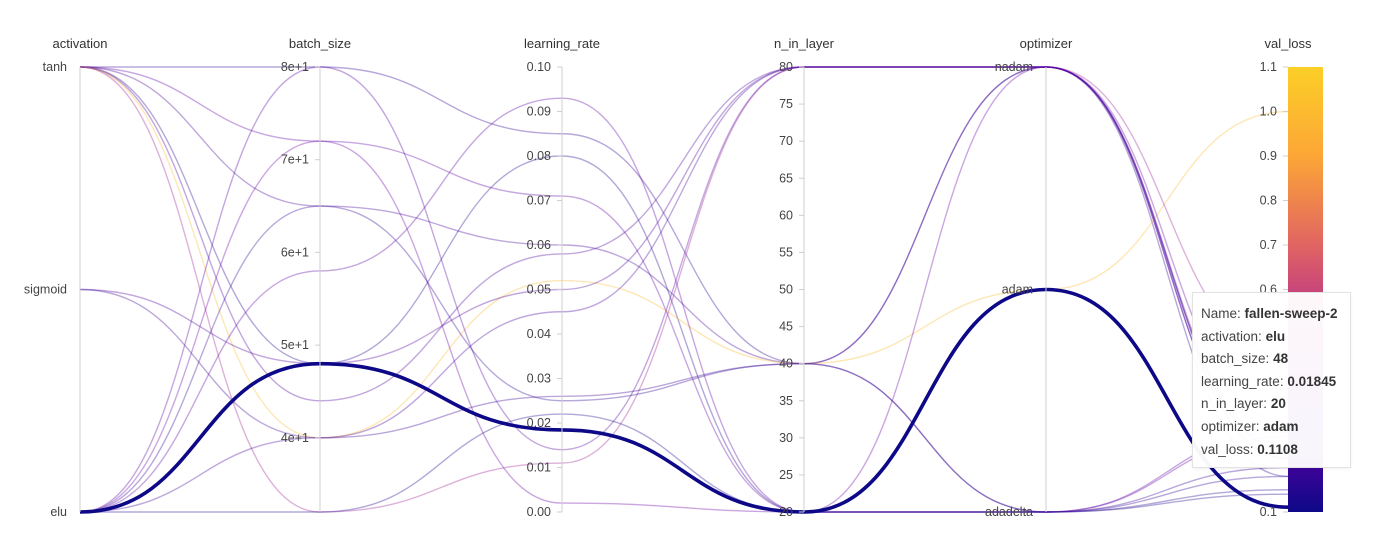 The image size is (1373, 543). I want to click on tick-label: adam, so click(1017, 290).